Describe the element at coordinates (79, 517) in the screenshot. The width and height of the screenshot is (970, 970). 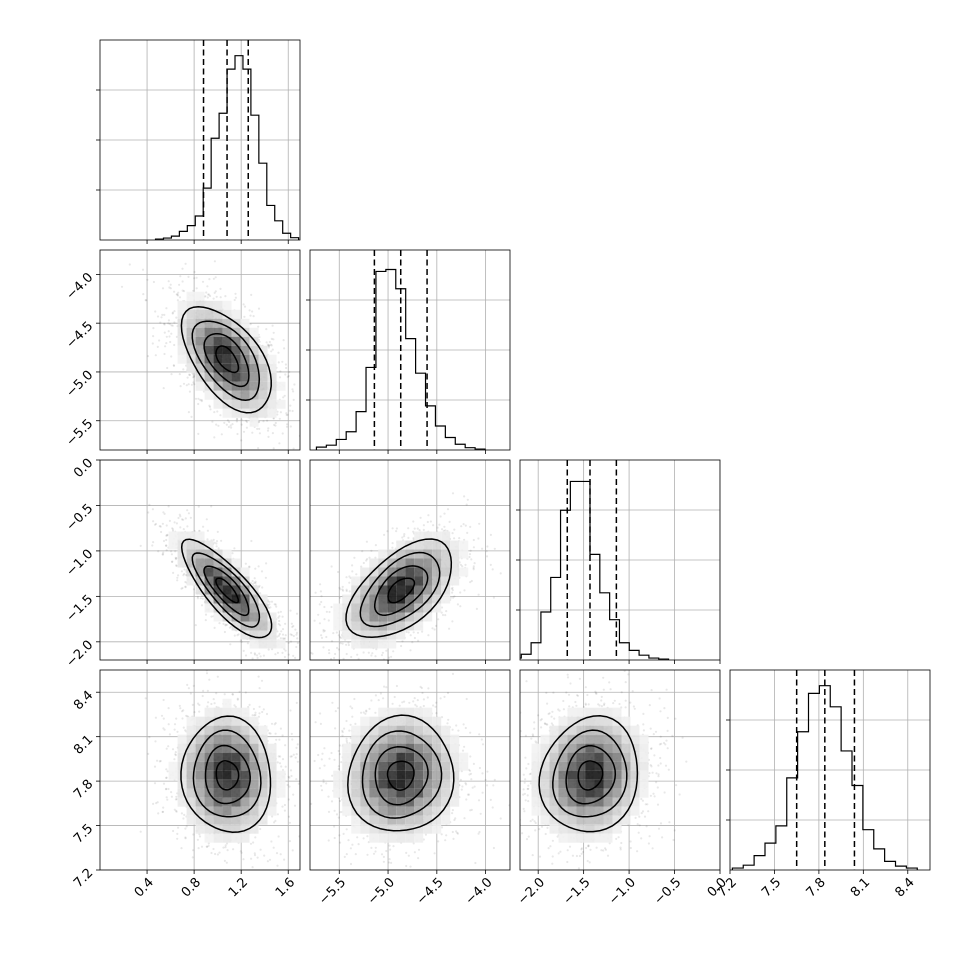
I see `y-tick-label: −0.5` at that location.